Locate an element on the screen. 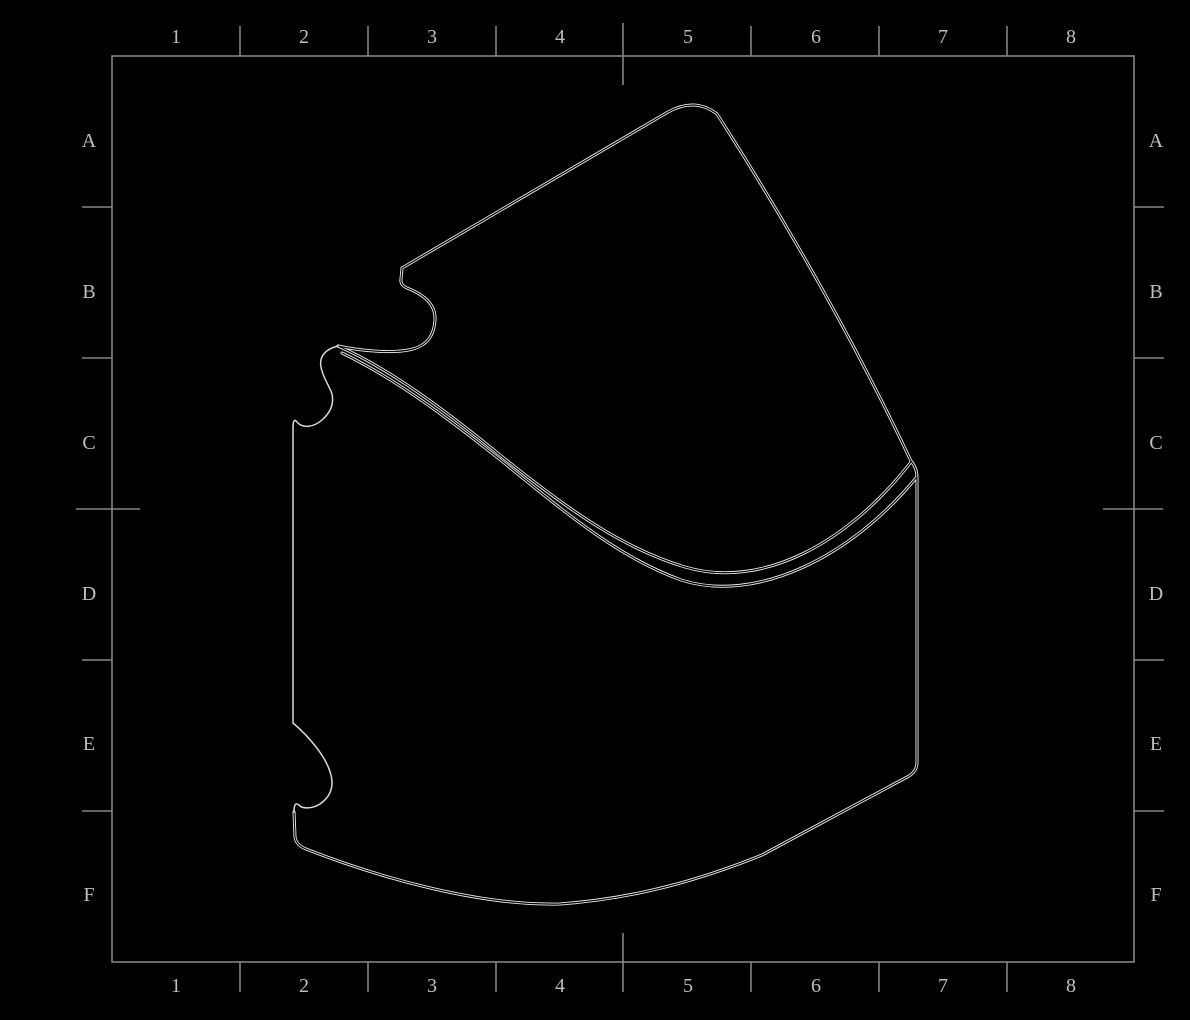  part-sweep-lower-edge is located at coordinates (629, 469).